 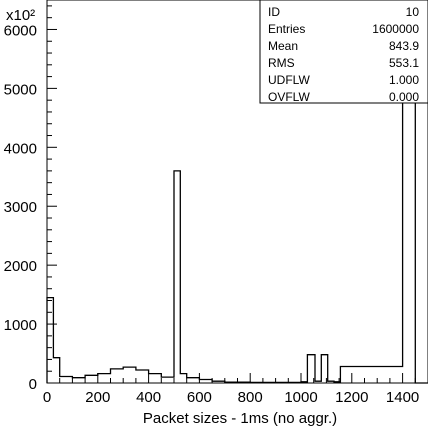 I want to click on y-tick-label: 0, so click(x=33, y=384).